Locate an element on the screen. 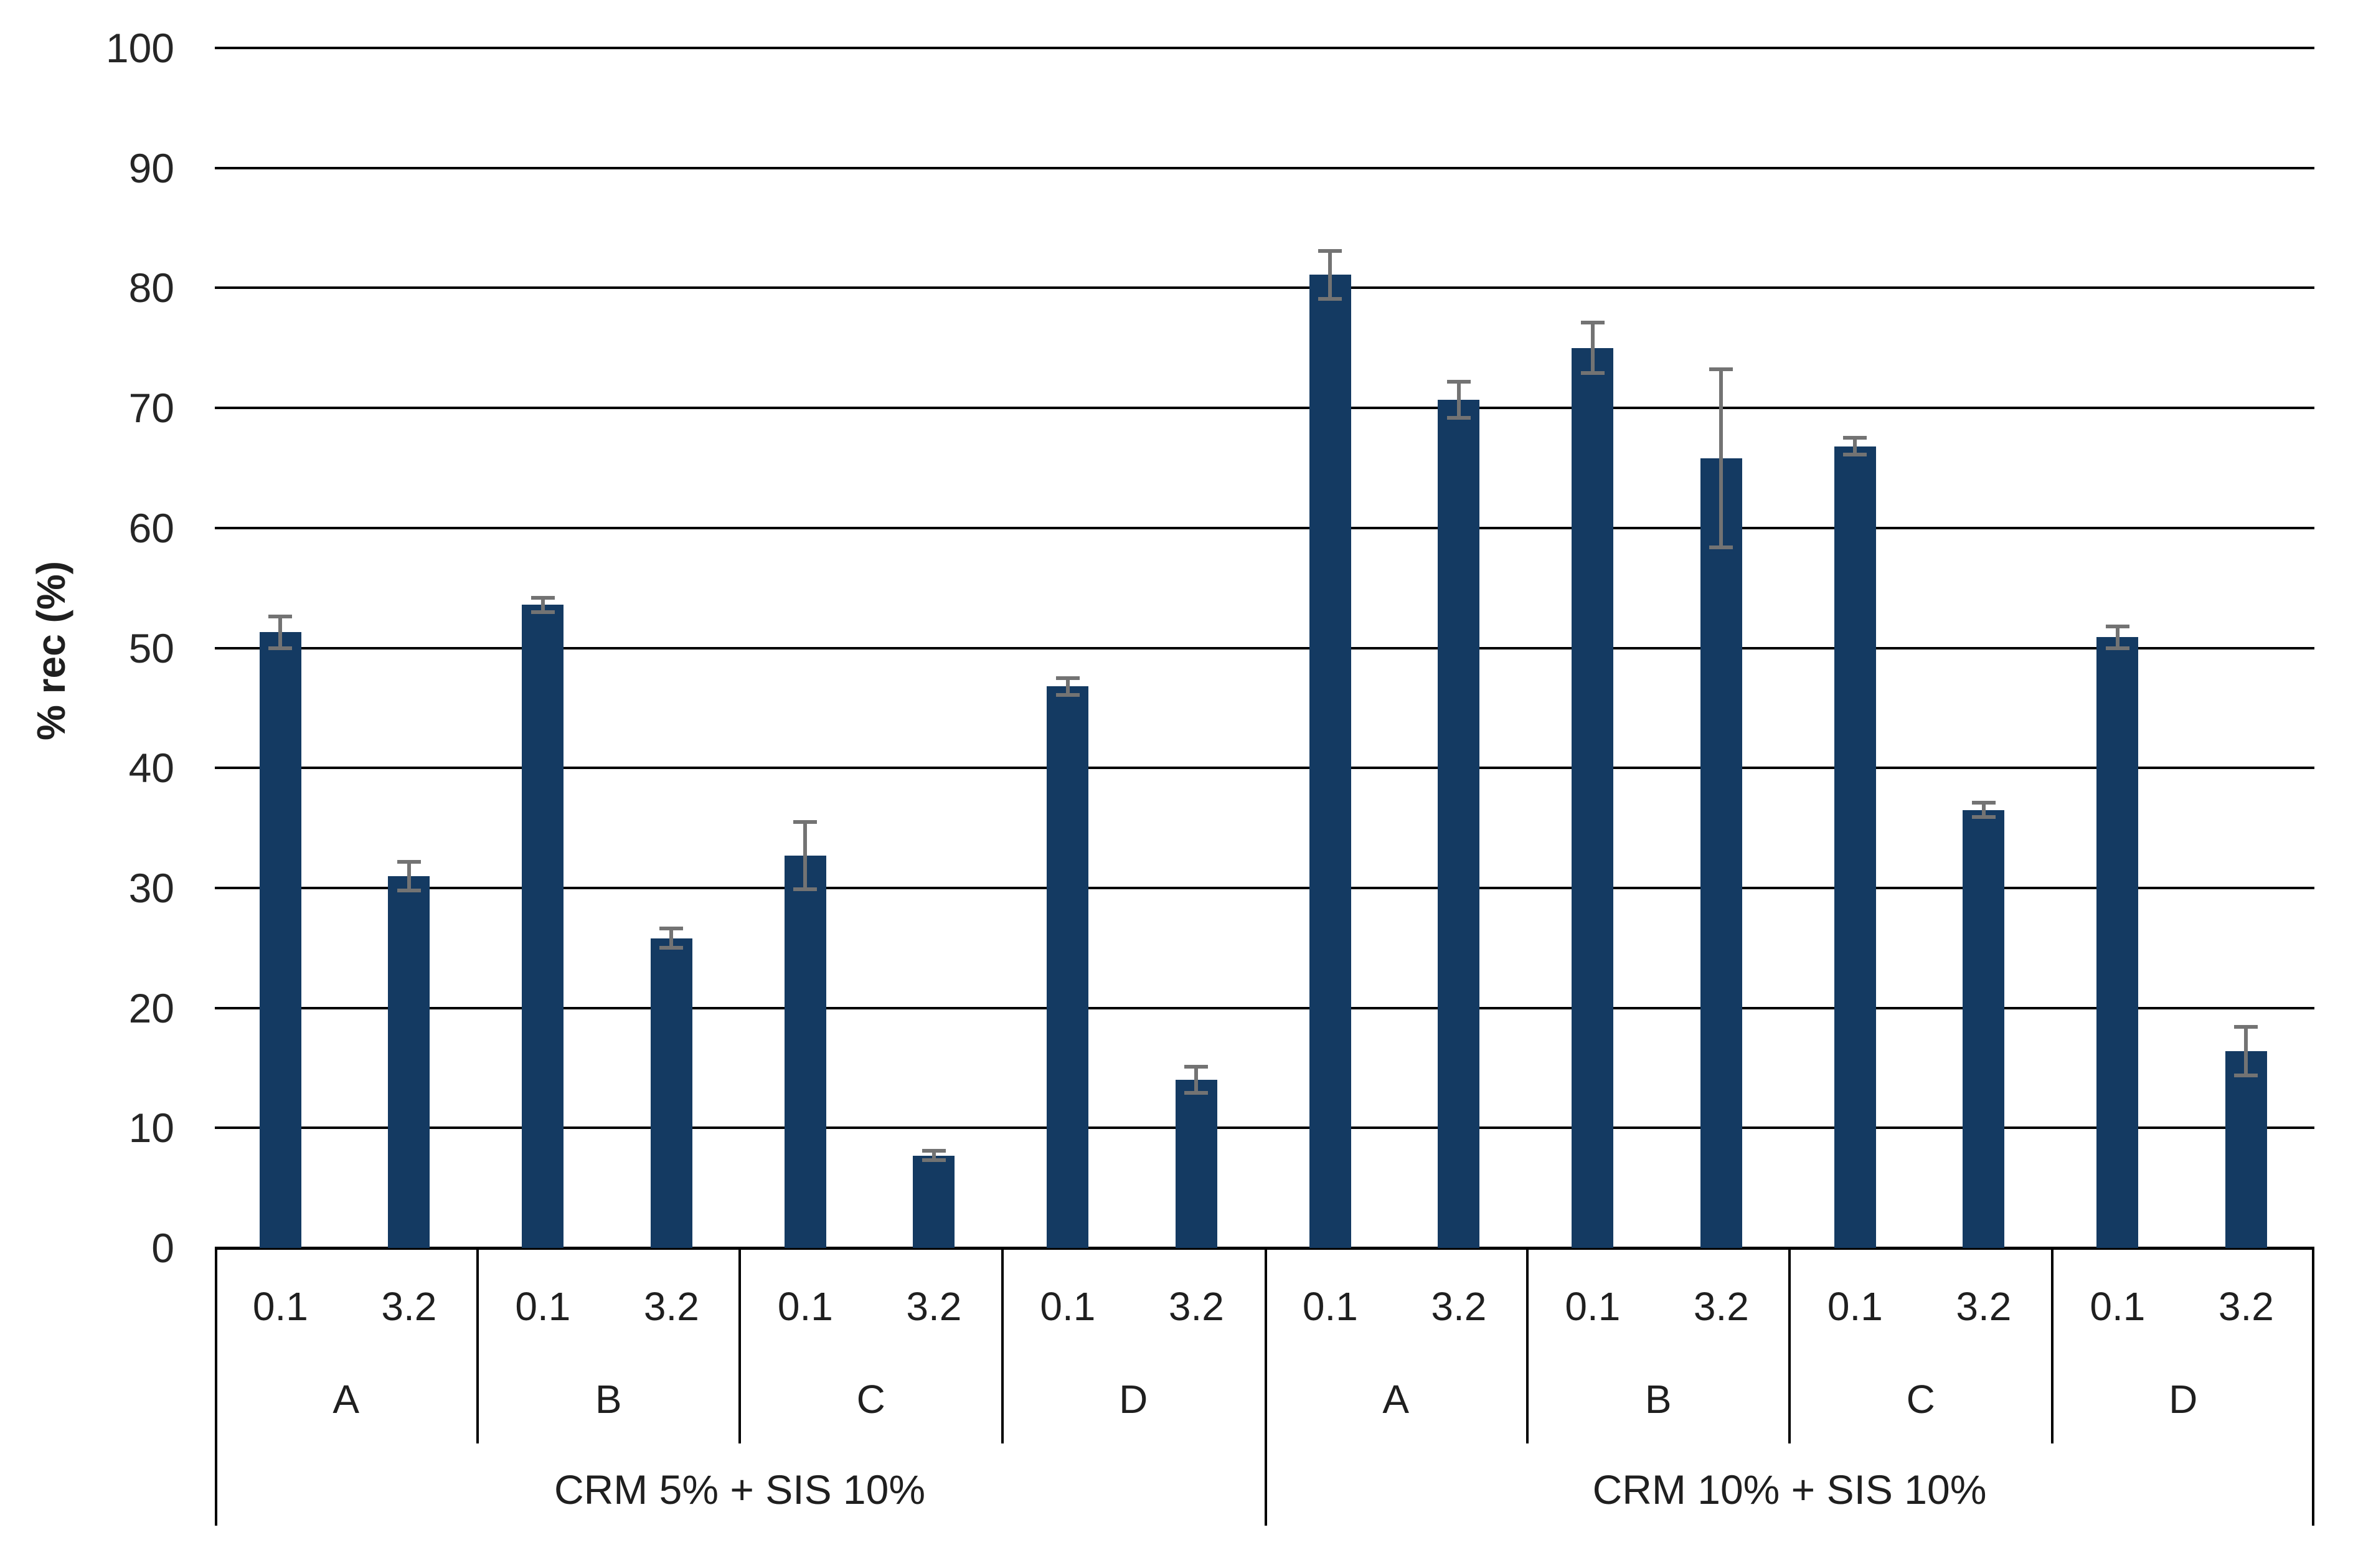 This screenshot has width=2353, height=1568. y-tick-label-50: 50 is located at coordinates (151, 648).